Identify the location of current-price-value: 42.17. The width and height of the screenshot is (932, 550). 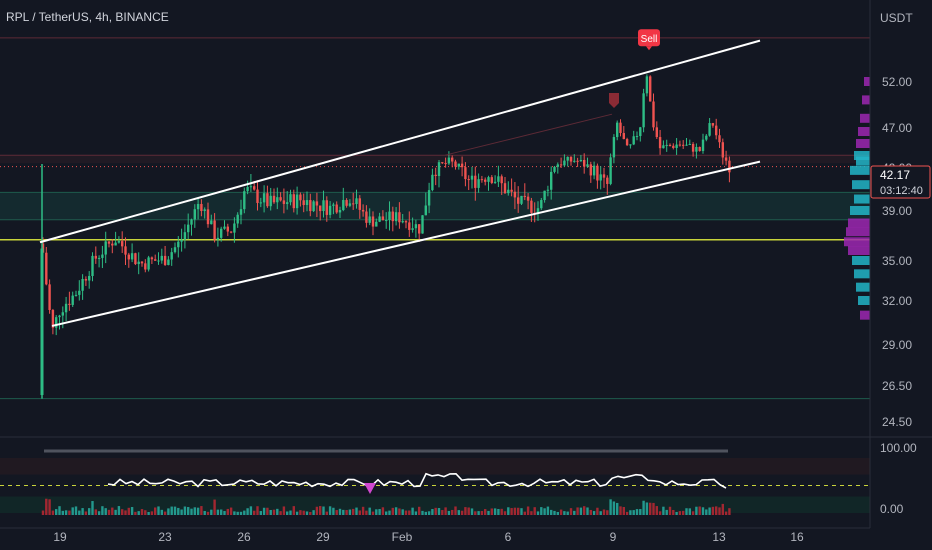
(895, 175).